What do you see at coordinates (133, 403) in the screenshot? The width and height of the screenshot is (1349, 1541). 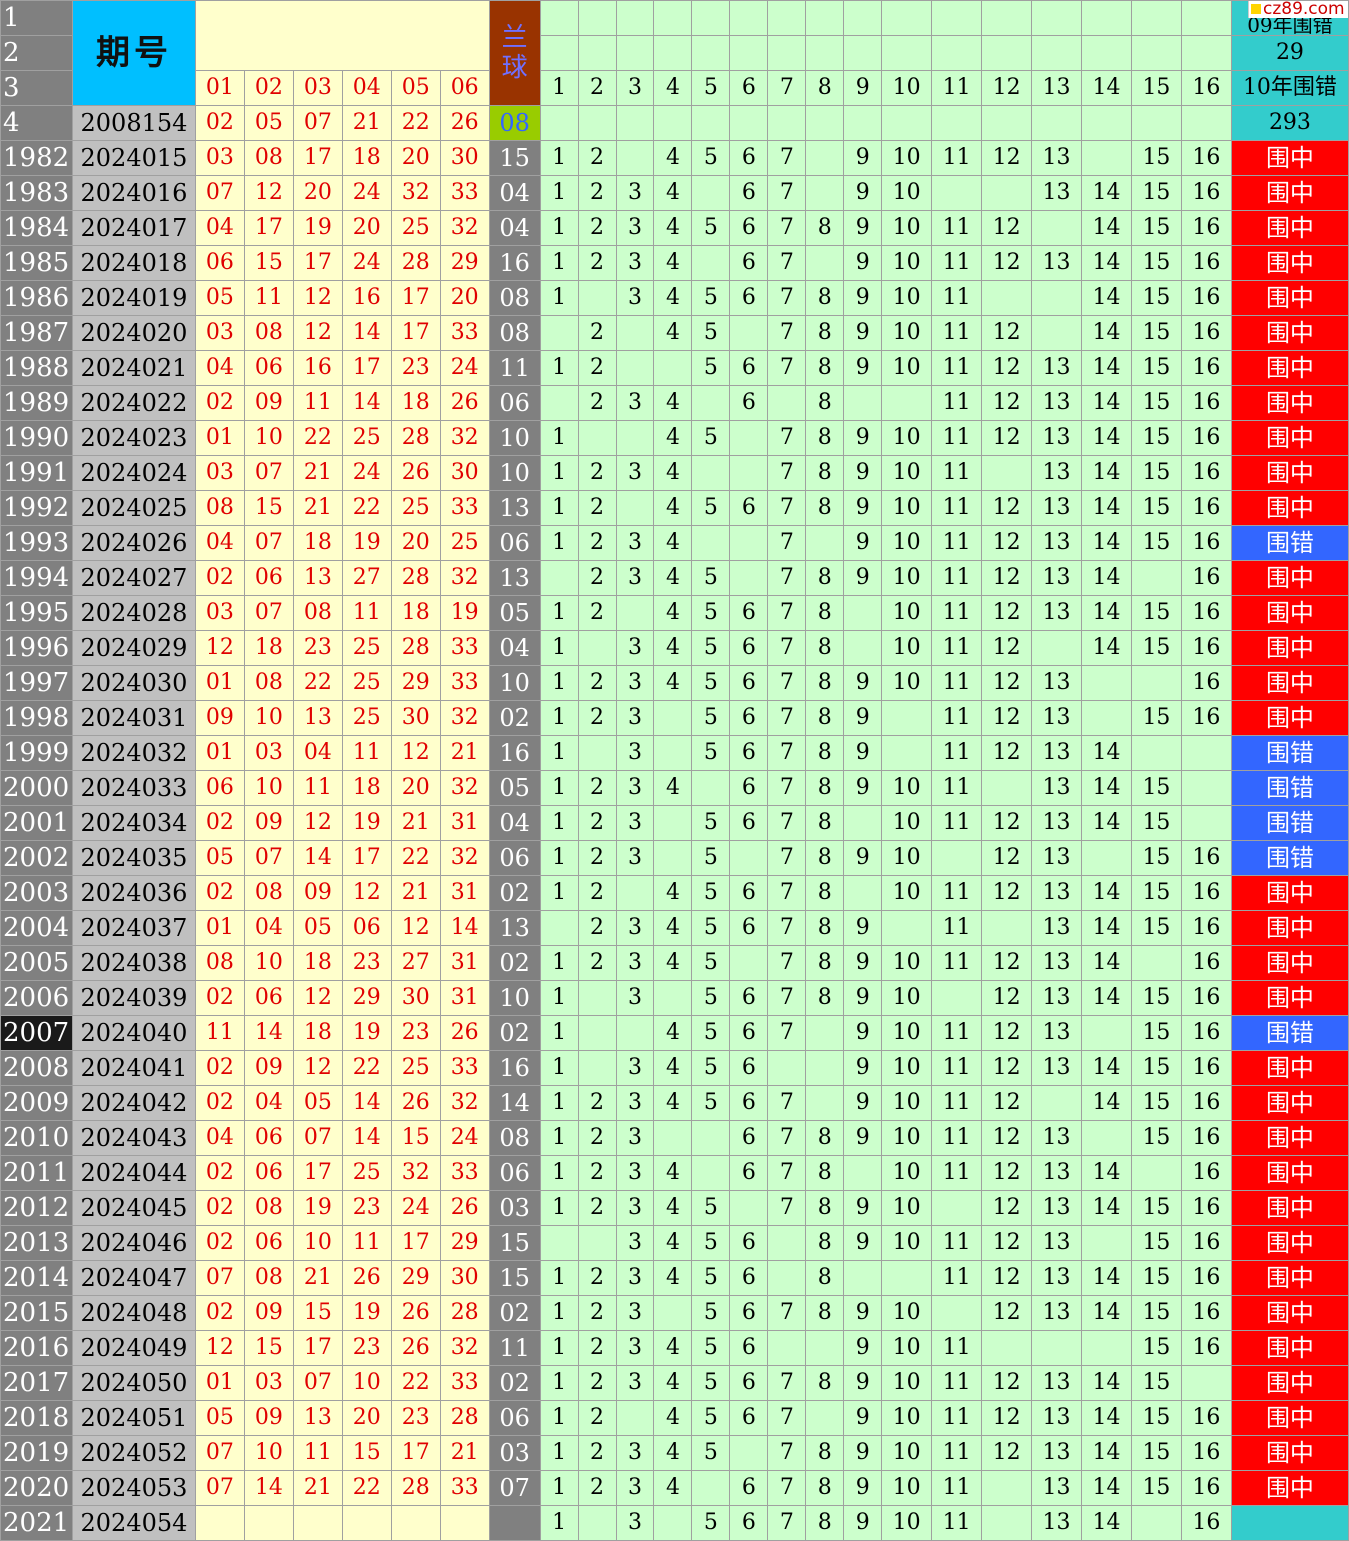 I see `issue-cell: 2024022` at bounding box center [133, 403].